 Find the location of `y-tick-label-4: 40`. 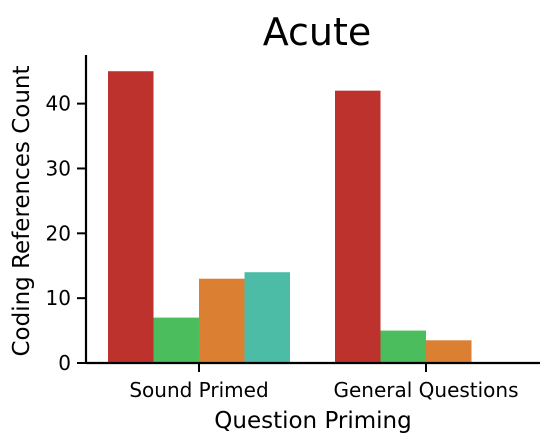

y-tick-label-4: 40 is located at coordinates (58, 104).